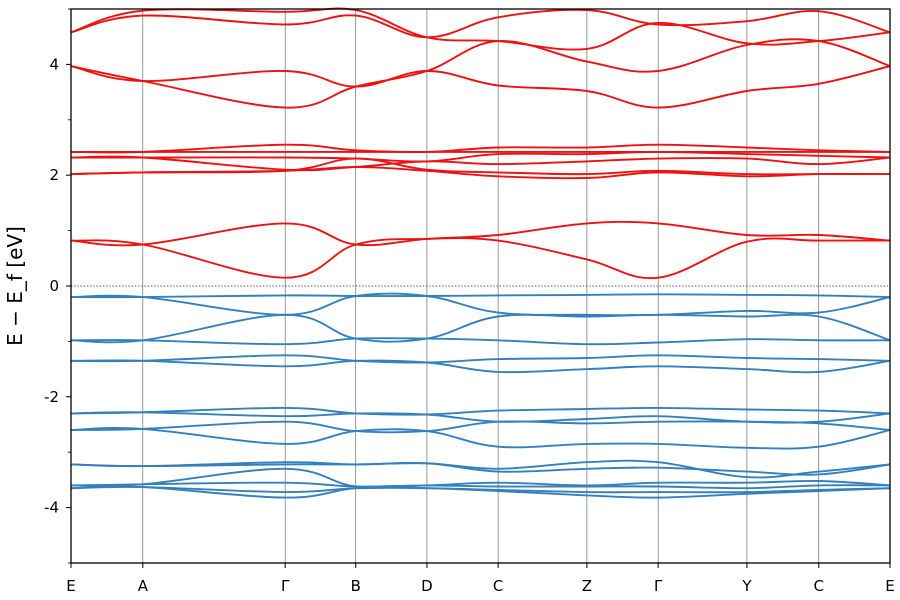  Describe the element at coordinates (498, 586) in the screenshot. I see `x-tick-label-5: C` at that location.